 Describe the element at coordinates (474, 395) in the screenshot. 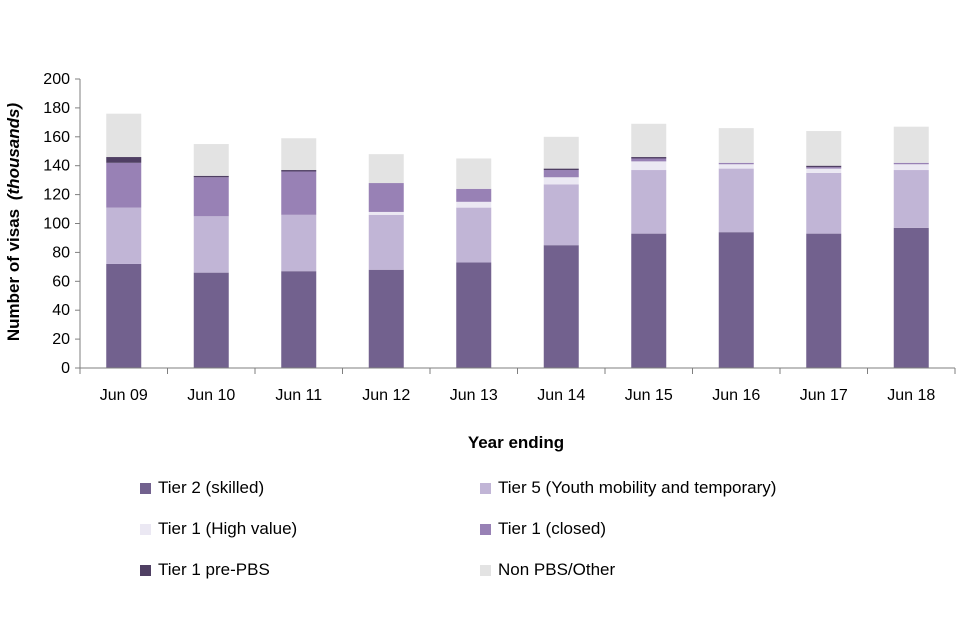

I see `x-tick-label: Jun 13` at that location.